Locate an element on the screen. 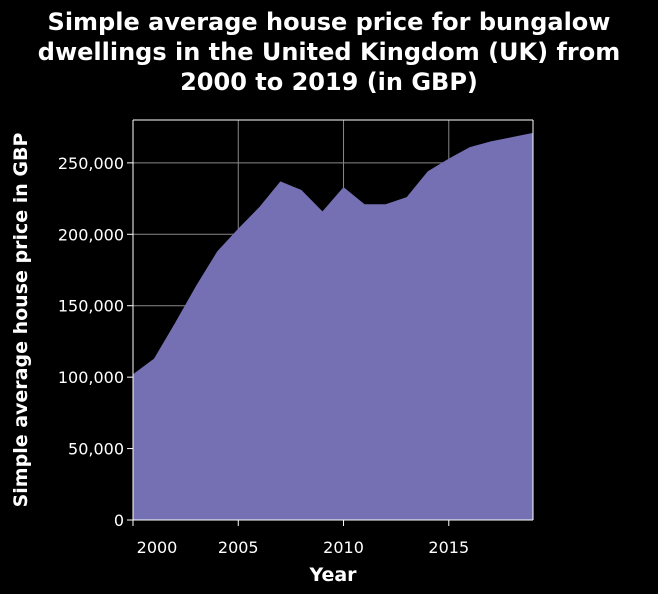 This screenshot has width=658, height=594. y-tick-label: 250,000 is located at coordinates (91, 163).